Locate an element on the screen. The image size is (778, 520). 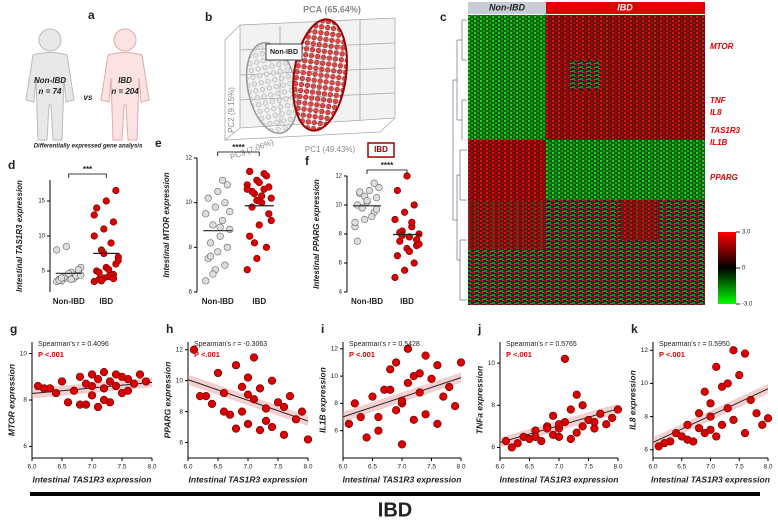
x-tick-label: 6.5 is located at coordinates (529, 467).